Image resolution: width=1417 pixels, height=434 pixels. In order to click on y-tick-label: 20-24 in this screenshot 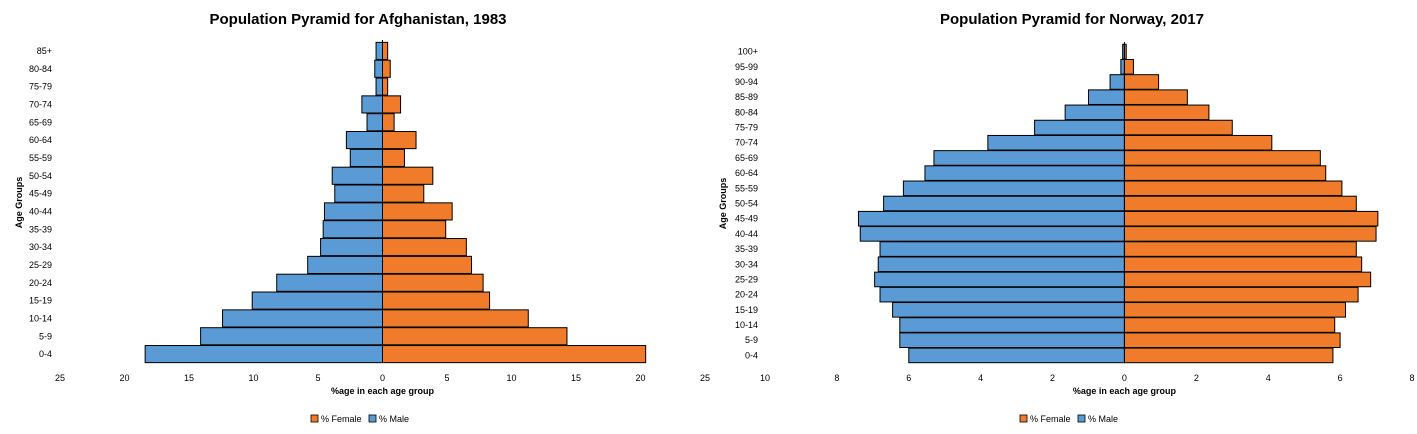, I will do `click(746, 295)`.